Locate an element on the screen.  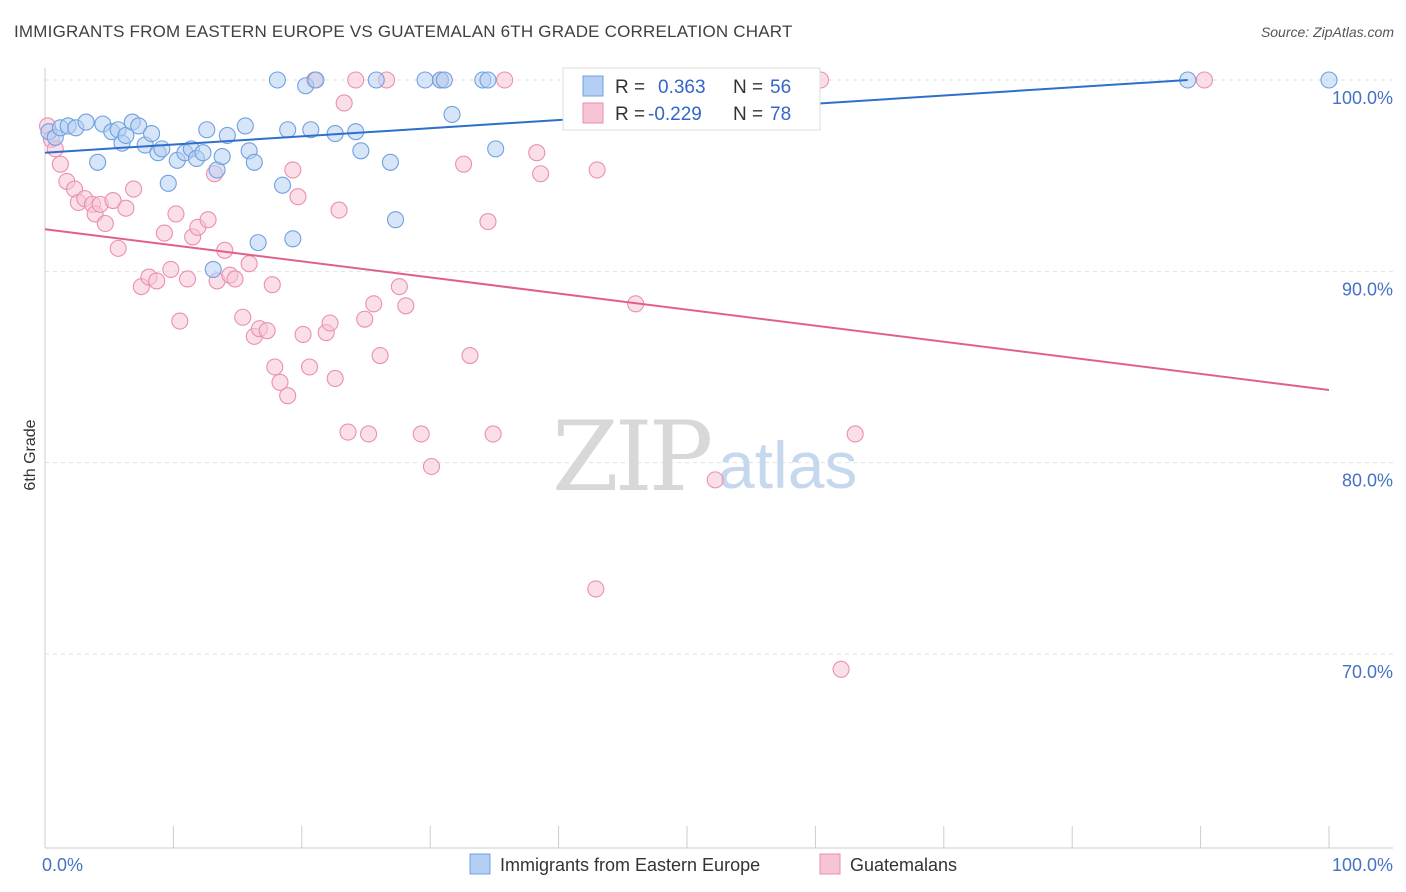
legend-r-label-0: R = is located at coordinates (630, 87).